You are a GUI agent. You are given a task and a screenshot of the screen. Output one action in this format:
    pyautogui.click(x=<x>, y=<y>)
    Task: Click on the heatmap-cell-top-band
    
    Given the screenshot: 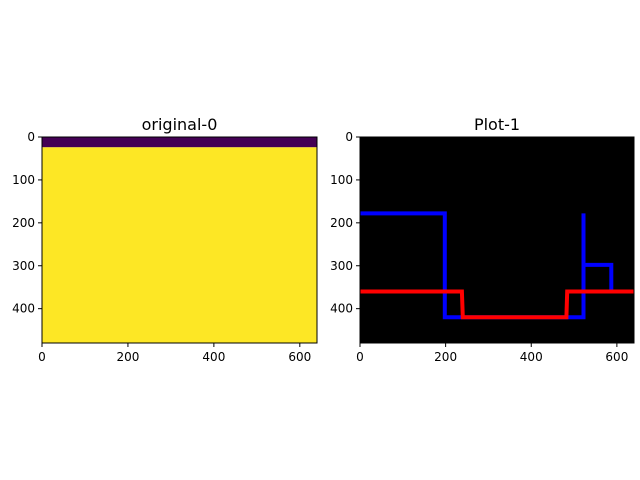 What is the action you would take?
    pyautogui.click(x=179, y=142)
    